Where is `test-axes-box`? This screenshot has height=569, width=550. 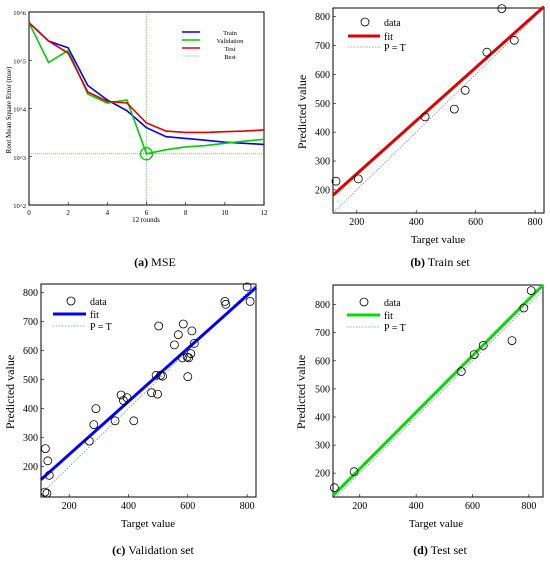
test-axes-box is located at coordinates (438, 391).